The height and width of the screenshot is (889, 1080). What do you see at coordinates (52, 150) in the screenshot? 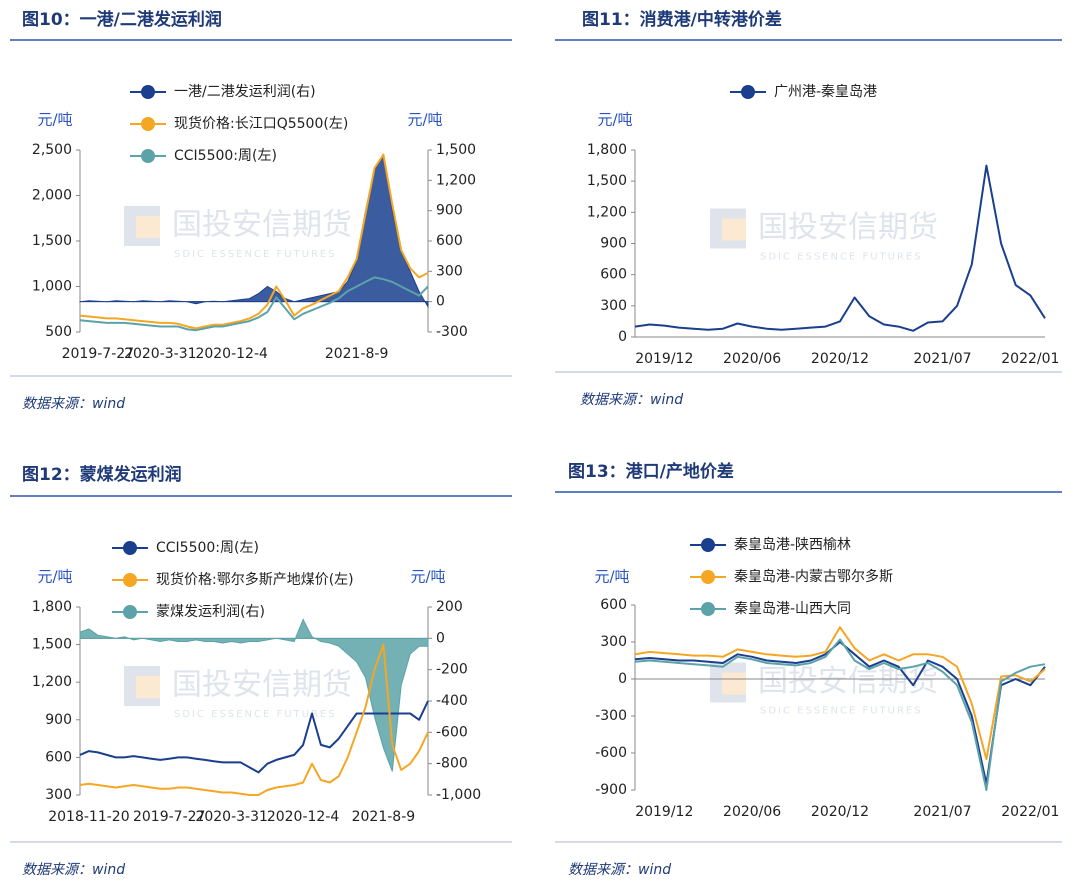
I see `y-tick-label: 2,500` at bounding box center [52, 150].